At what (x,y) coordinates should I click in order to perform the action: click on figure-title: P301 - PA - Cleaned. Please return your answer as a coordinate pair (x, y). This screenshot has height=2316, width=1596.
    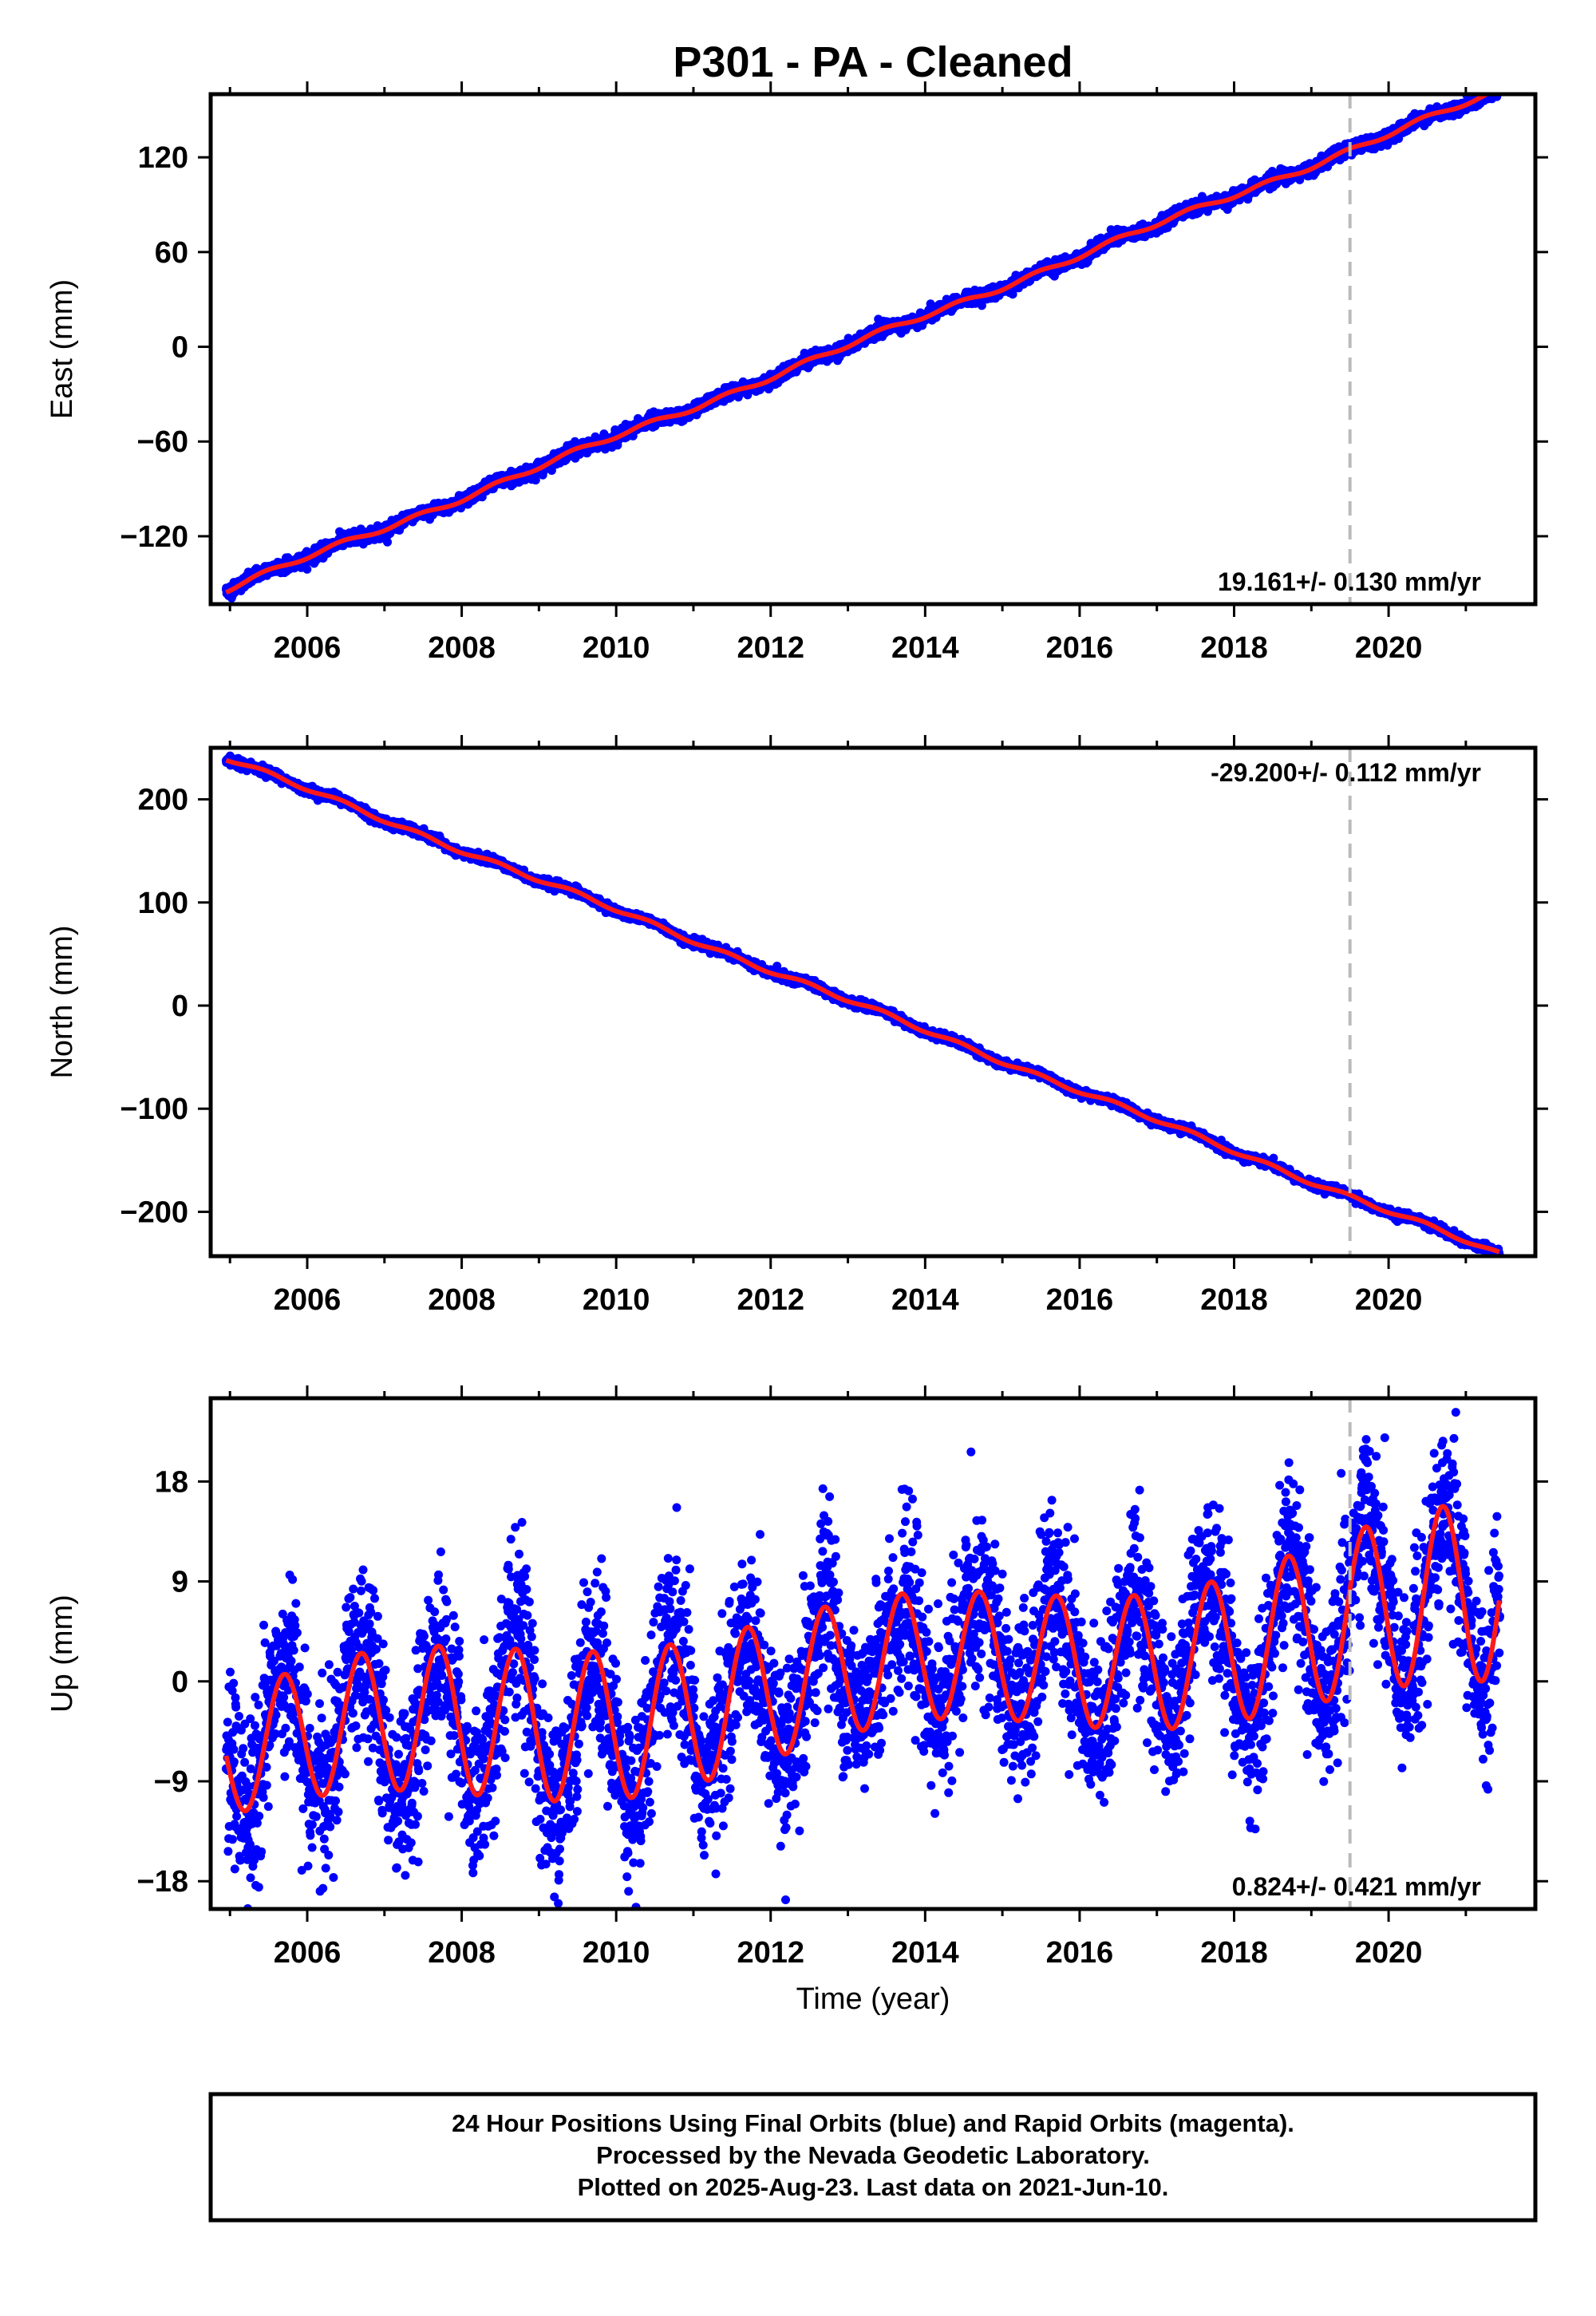
    Looking at the image, I should click on (873, 62).